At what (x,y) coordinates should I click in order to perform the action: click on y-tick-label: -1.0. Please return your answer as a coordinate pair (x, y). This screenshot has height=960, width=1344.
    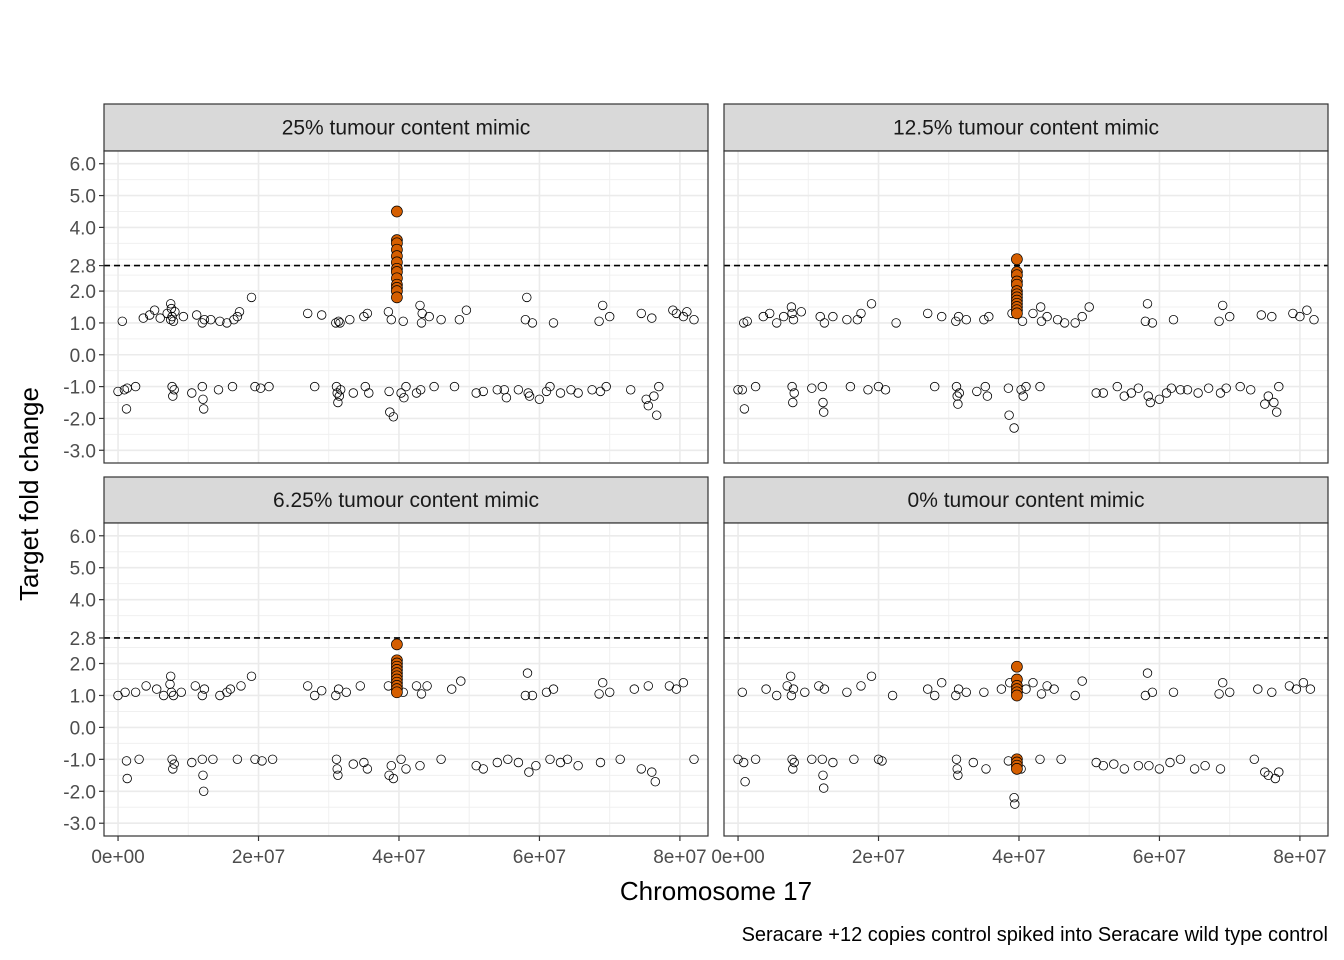
    Looking at the image, I should click on (79, 760).